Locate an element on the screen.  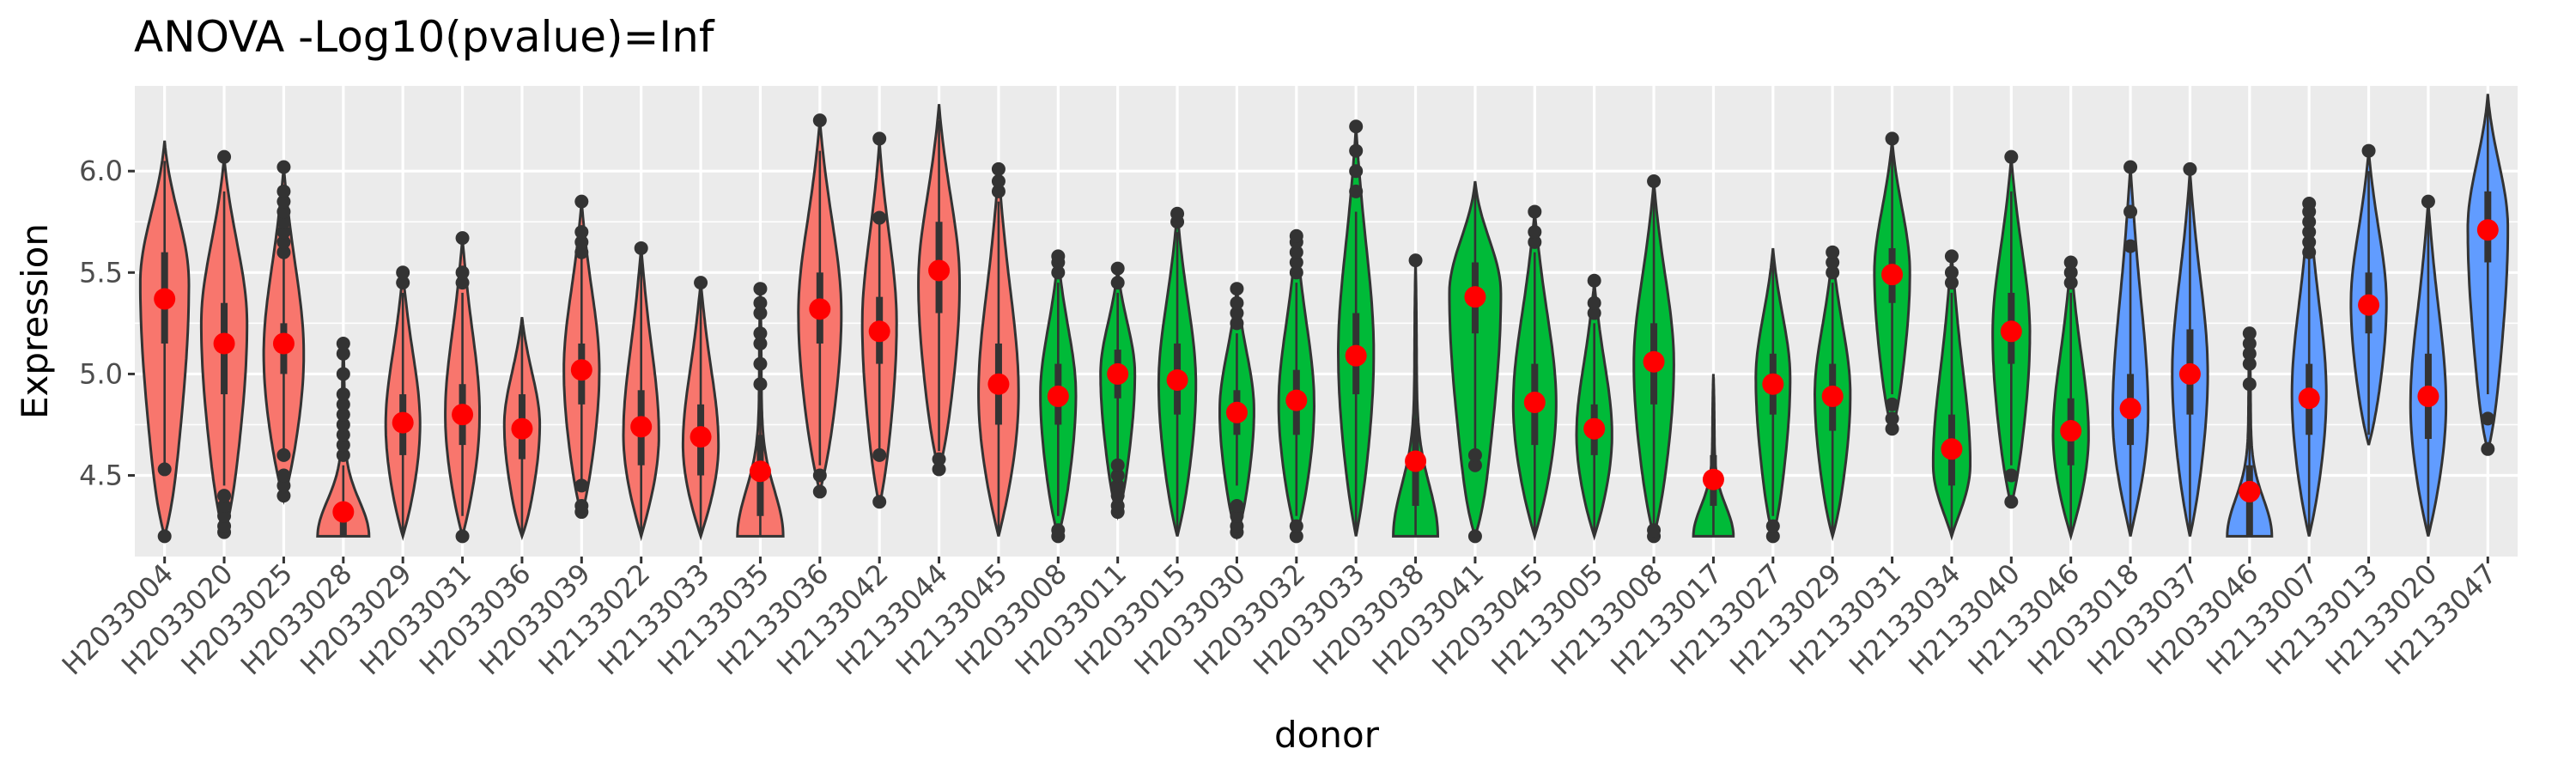
violin-H2133013 is located at coordinates (2368, 294).